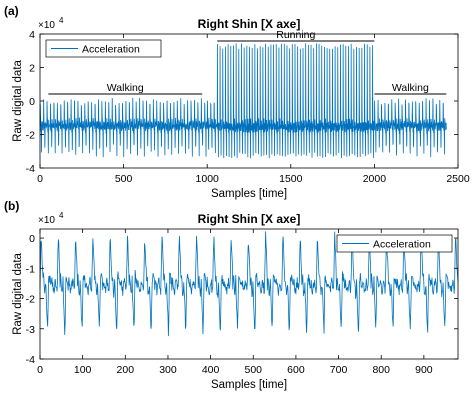  I want to click on panel-label: (b), so click(11, 206).